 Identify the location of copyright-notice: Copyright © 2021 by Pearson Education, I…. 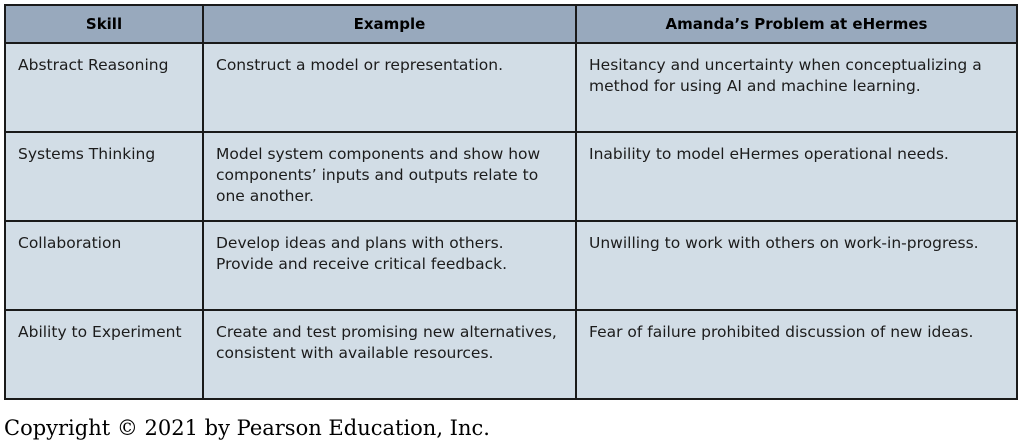
(247, 428).